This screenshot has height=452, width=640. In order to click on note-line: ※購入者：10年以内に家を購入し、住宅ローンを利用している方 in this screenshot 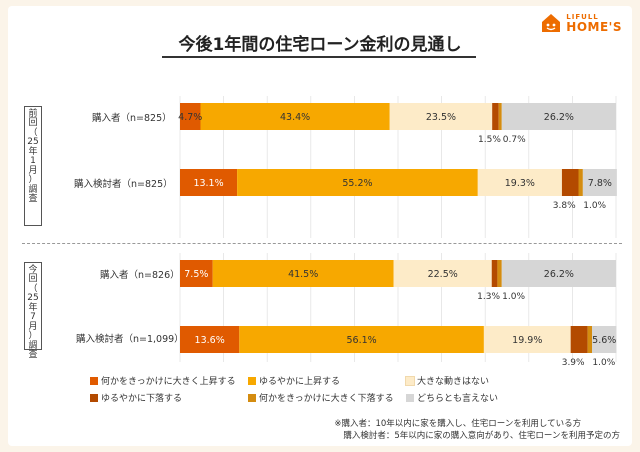, I will do `click(458, 424)`.